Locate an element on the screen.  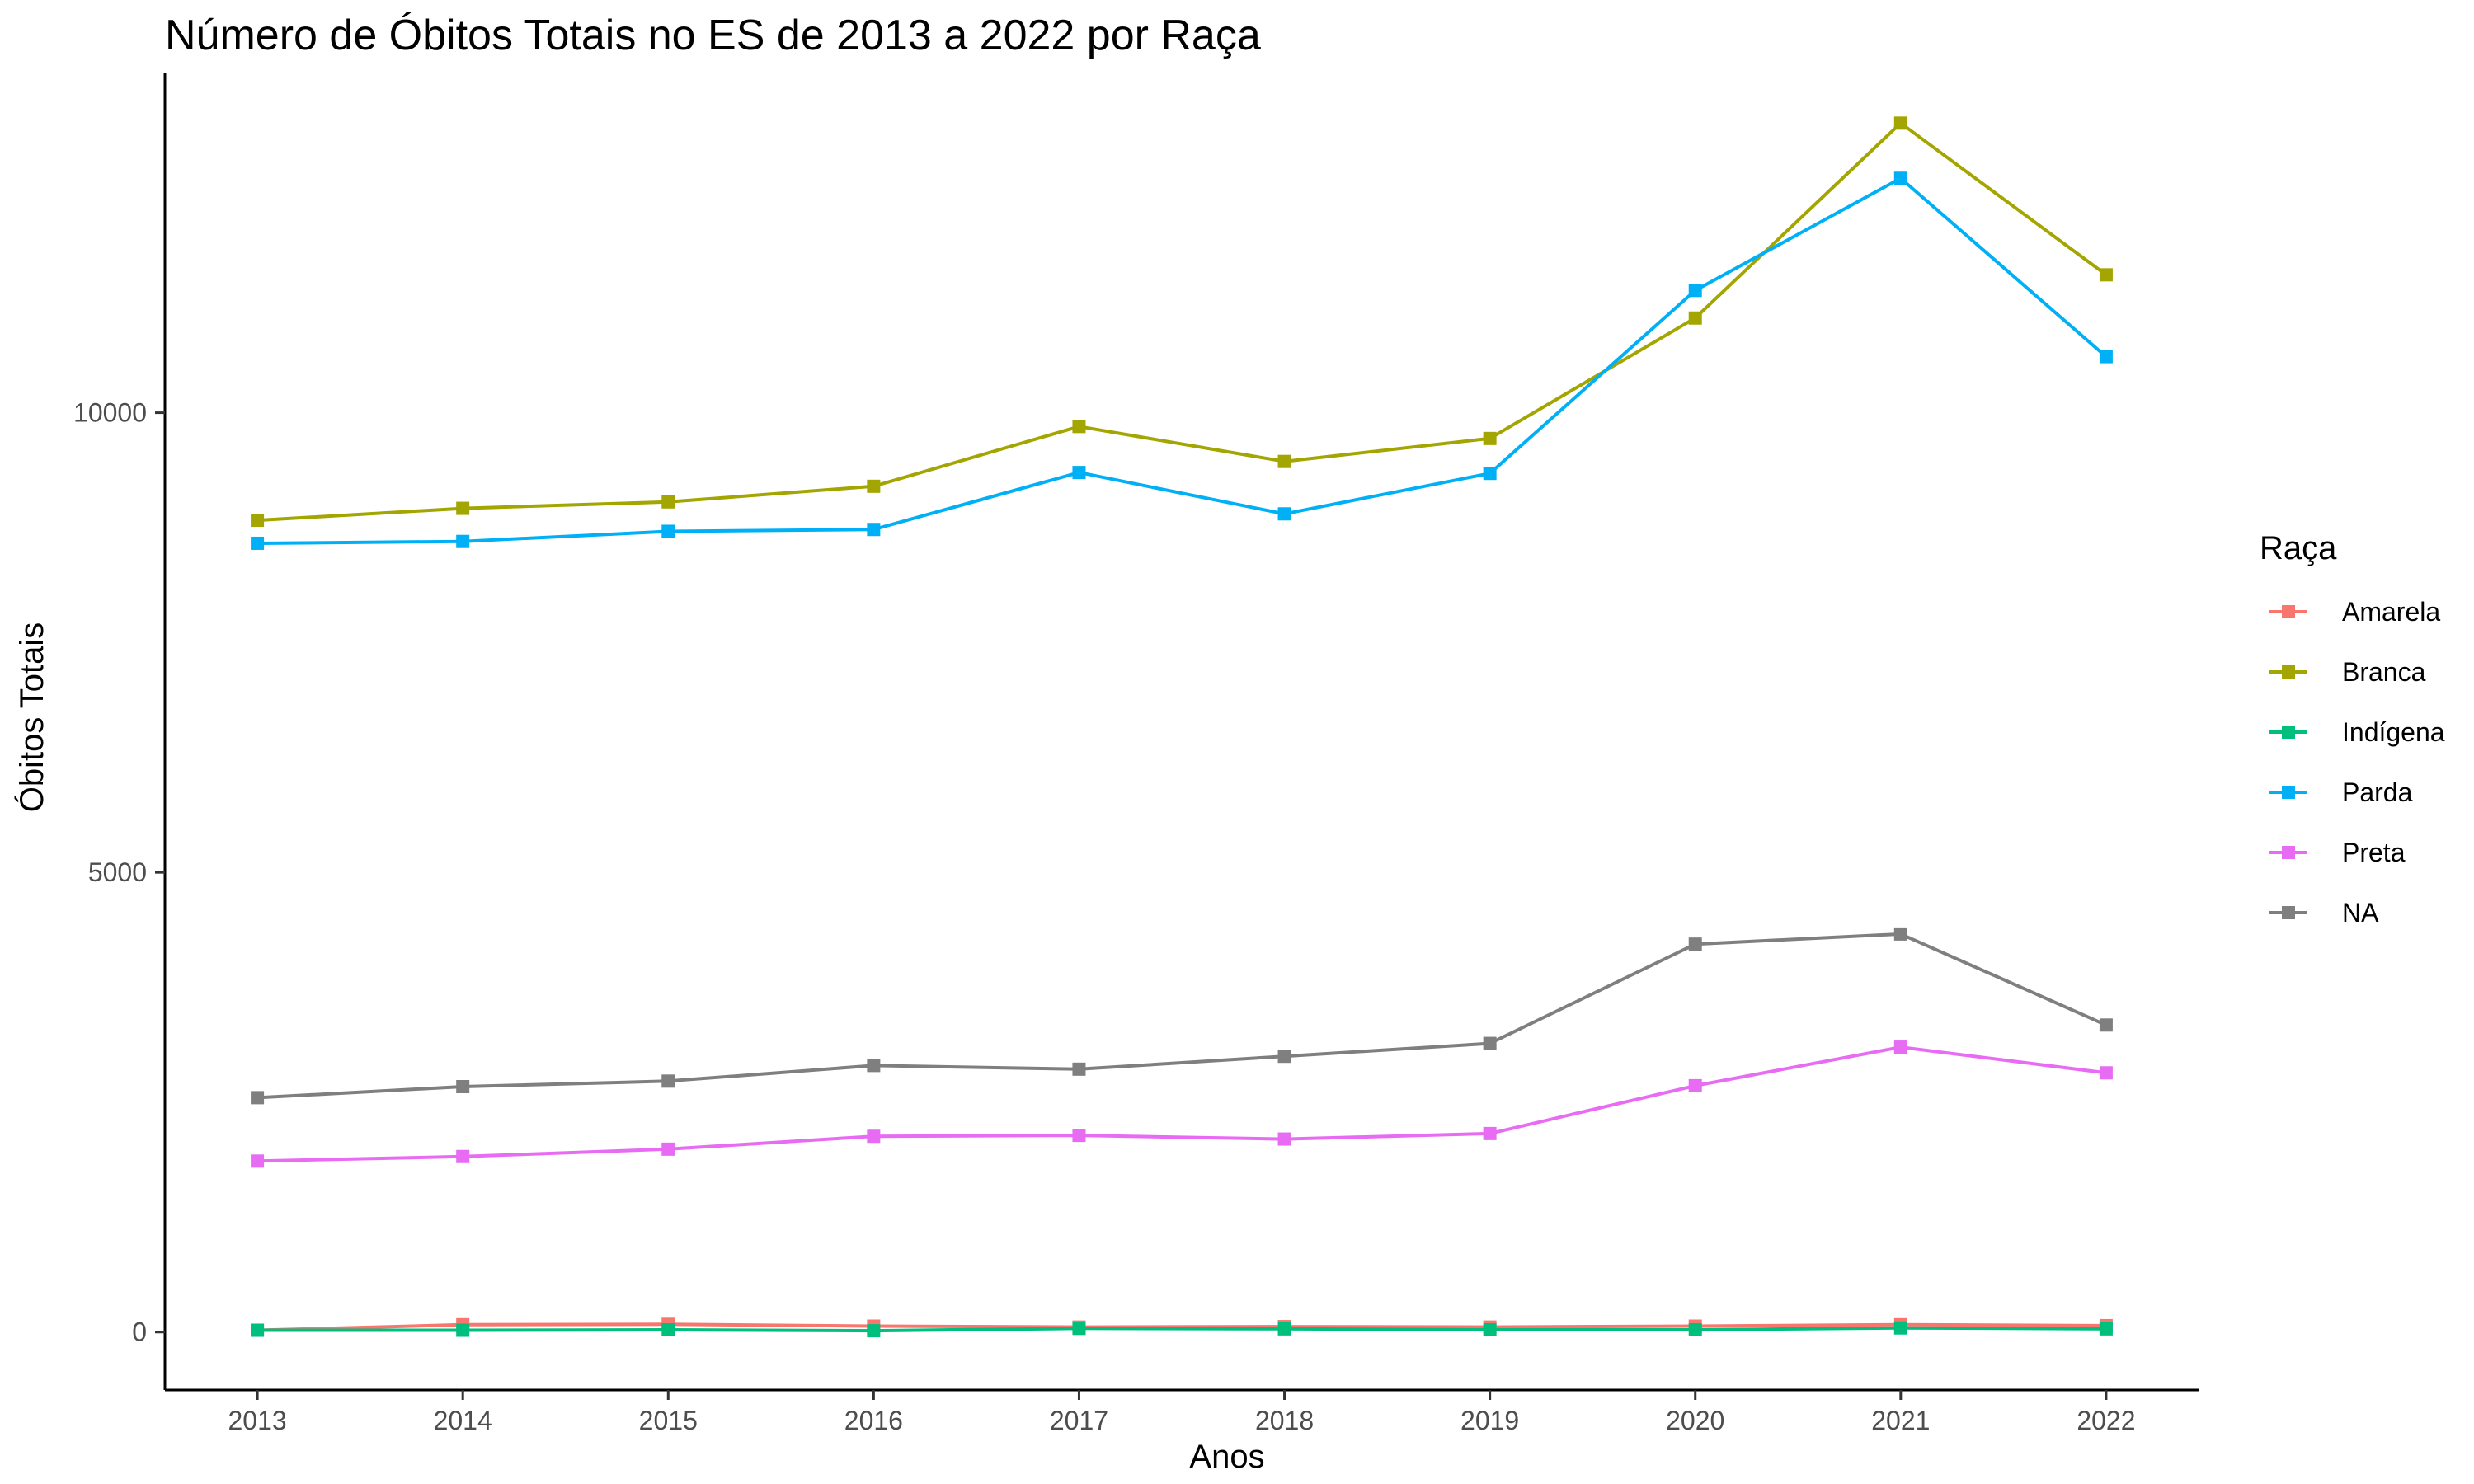
legend-item-preta: Preta is located at coordinates (2337, 852).